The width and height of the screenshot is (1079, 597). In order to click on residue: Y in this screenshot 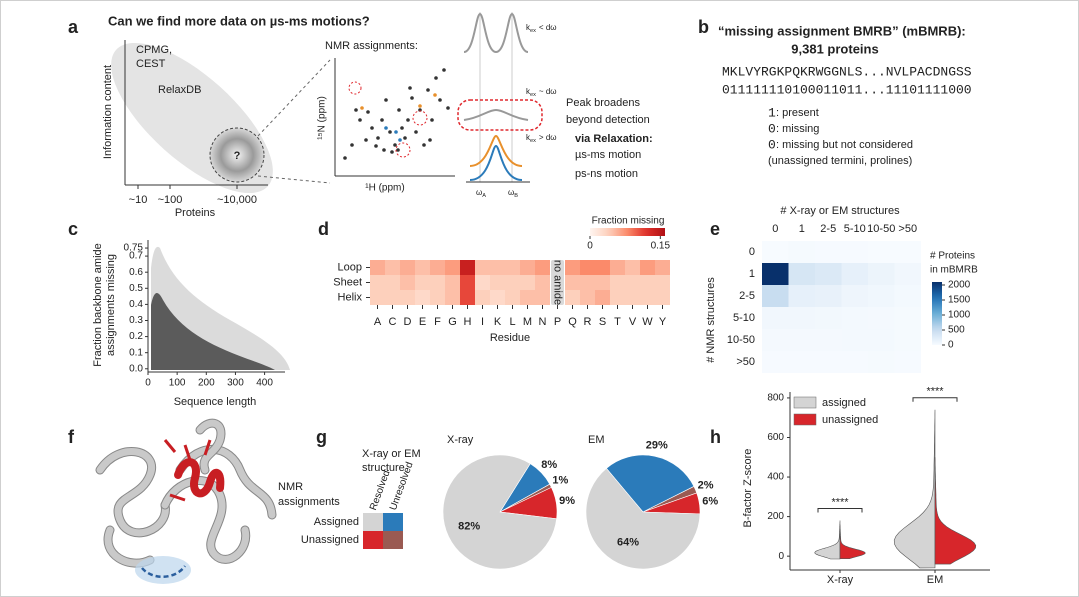, I will do `click(757, 71)`.